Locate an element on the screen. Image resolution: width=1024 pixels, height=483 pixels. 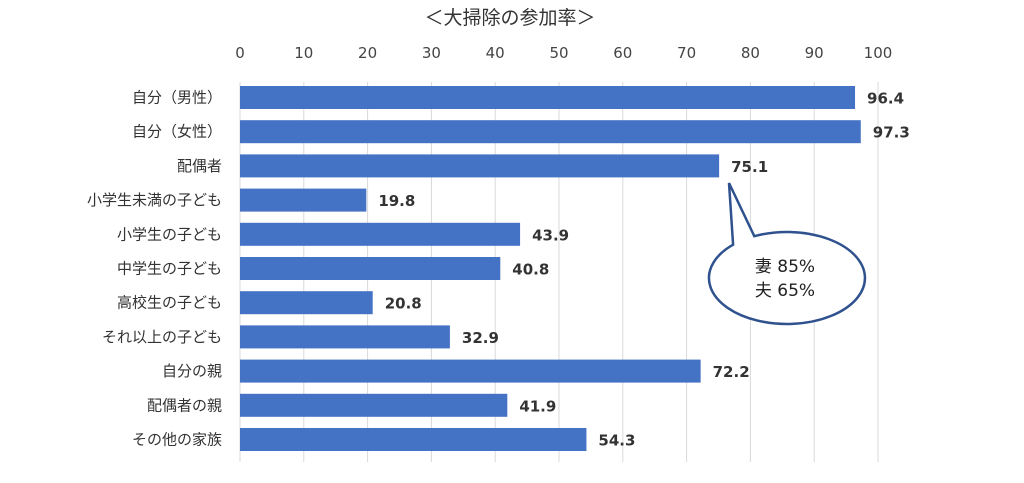
x-tick-label: 70 is located at coordinates (686, 53).